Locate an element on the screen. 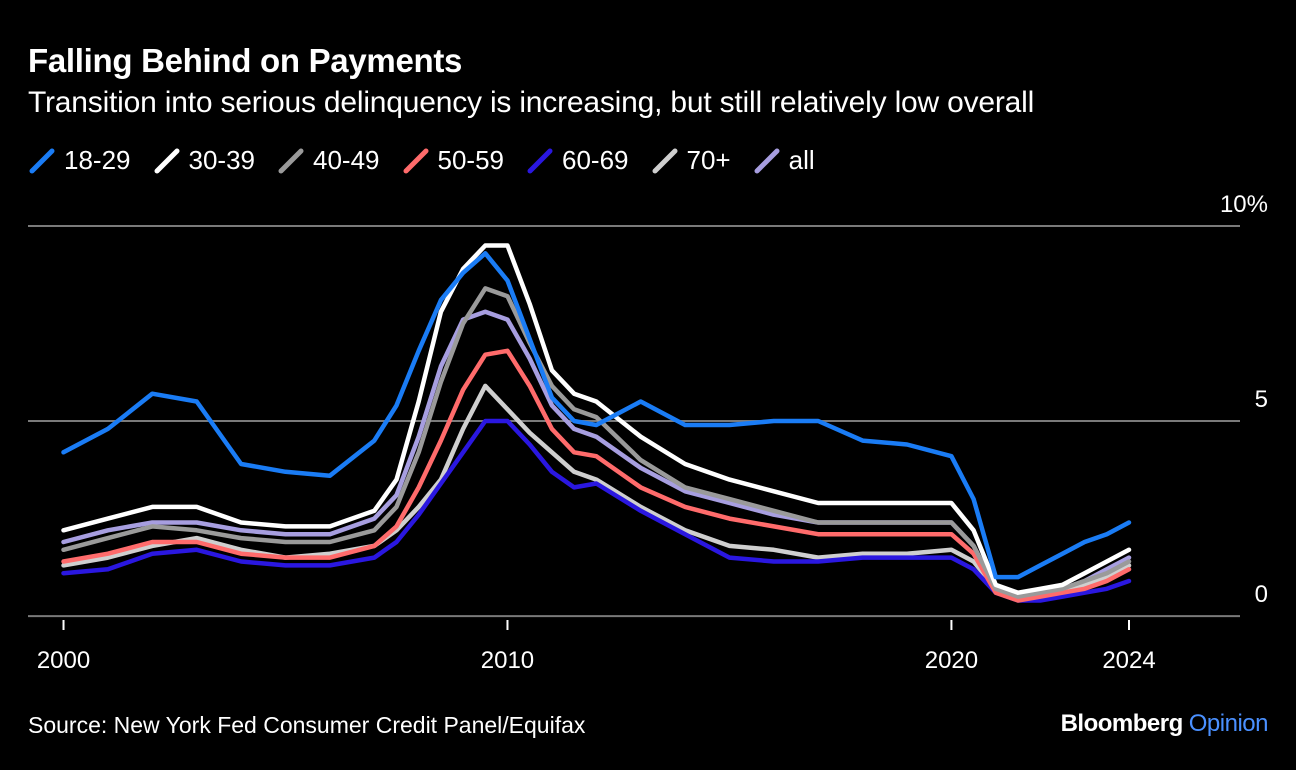  legend: 18-29 30-39 40-49 50-59 60-69 70+ all is located at coordinates (432, 160).